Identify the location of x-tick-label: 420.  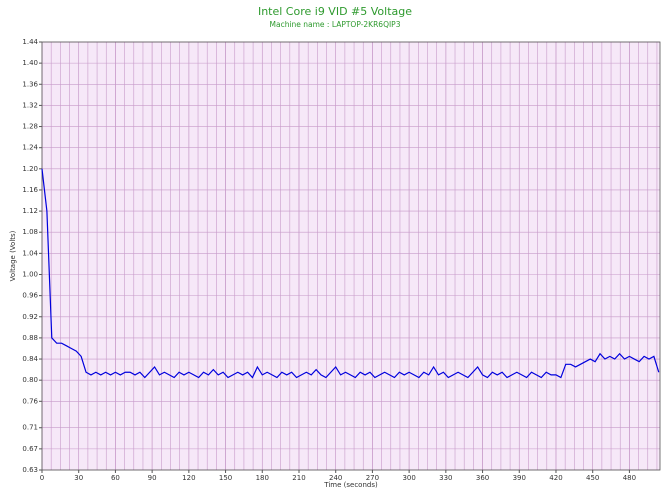
(555, 478).